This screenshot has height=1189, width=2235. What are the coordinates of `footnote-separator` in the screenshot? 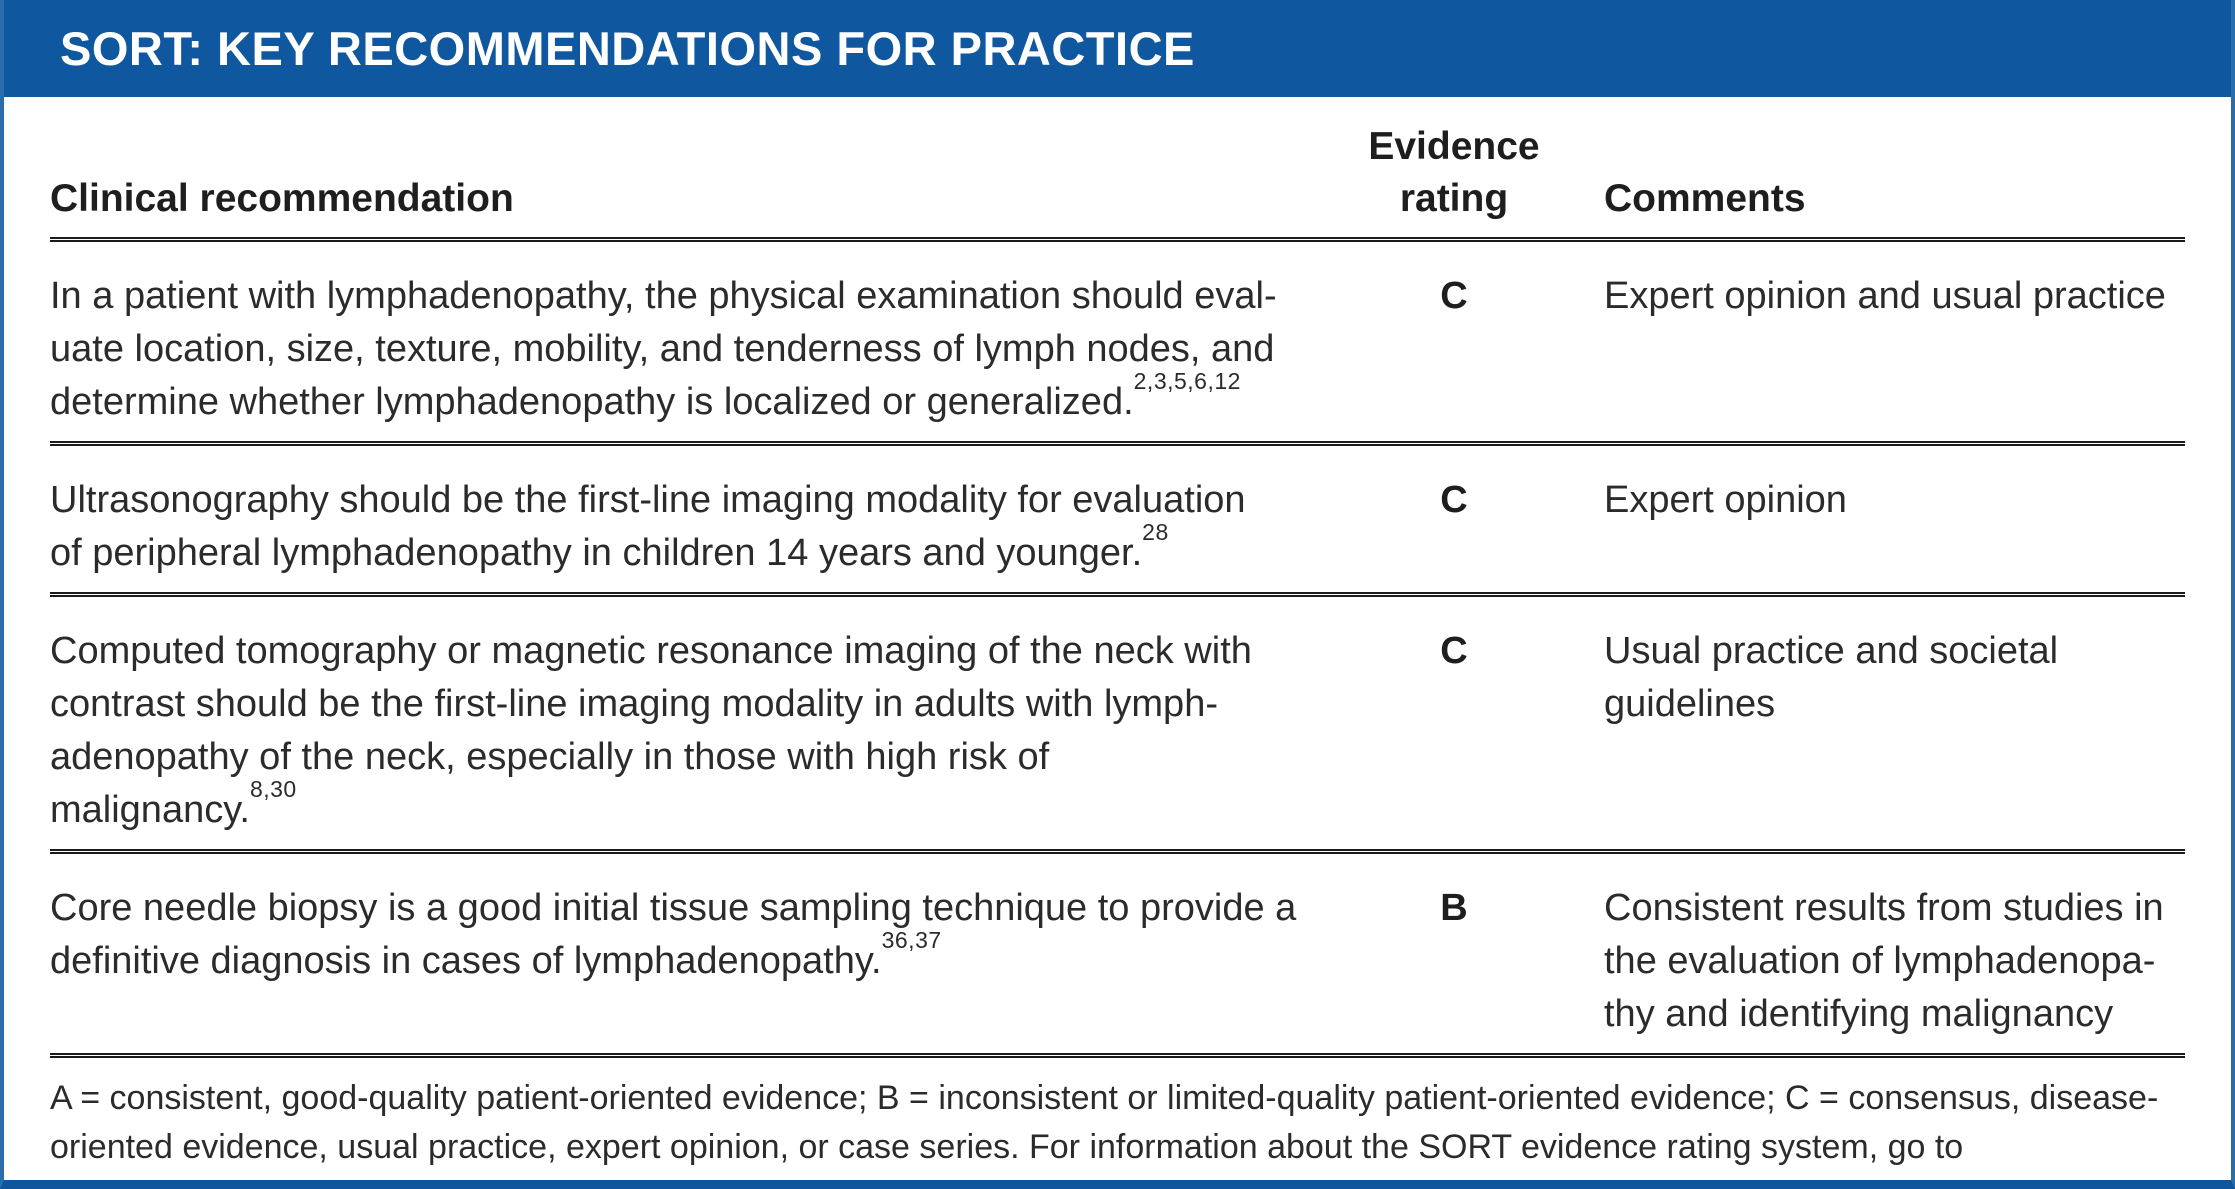 It's located at (1117, 1055).